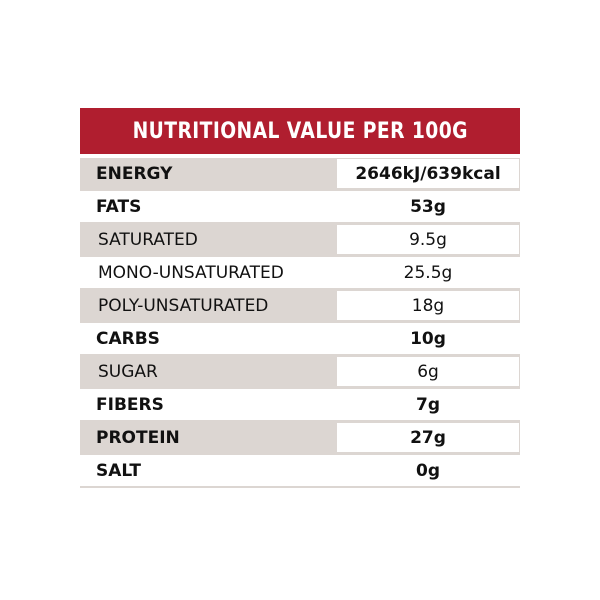 This screenshot has height=600, width=600. I want to click on nutrient-label: PROTEIN, so click(208, 437).